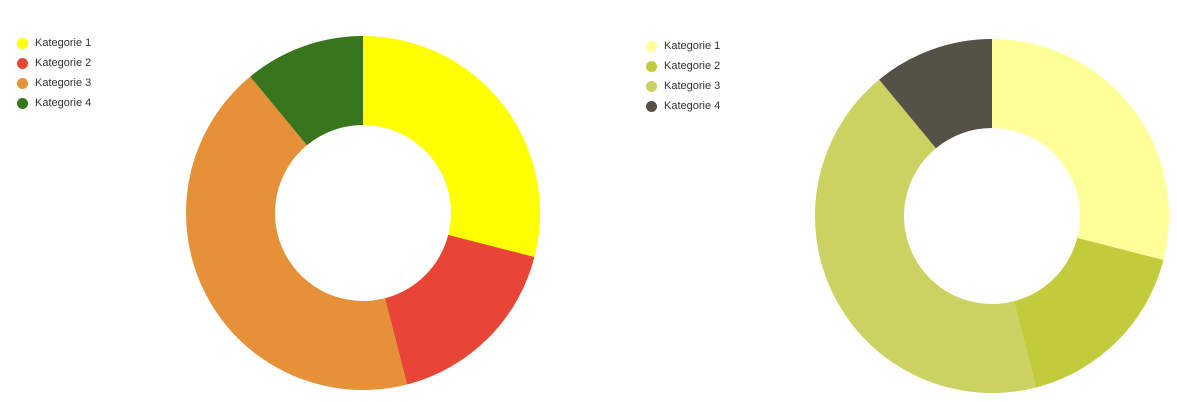 The width and height of the screenshot is (1177, 402). I want to click on chart-1-legend-label-2: Kategorie 2, so click(63, 63).